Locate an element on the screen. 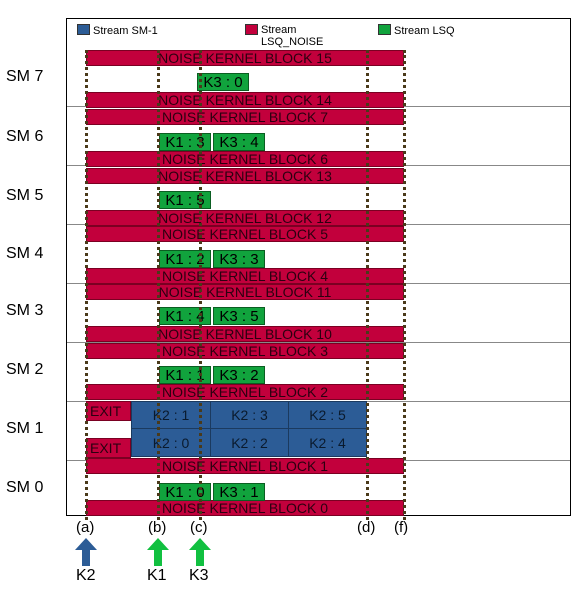 The image size is (577, 604). noise-kernel-block: NOISE KERNEL BLOCK 6 is located at coordinates (245, 159).